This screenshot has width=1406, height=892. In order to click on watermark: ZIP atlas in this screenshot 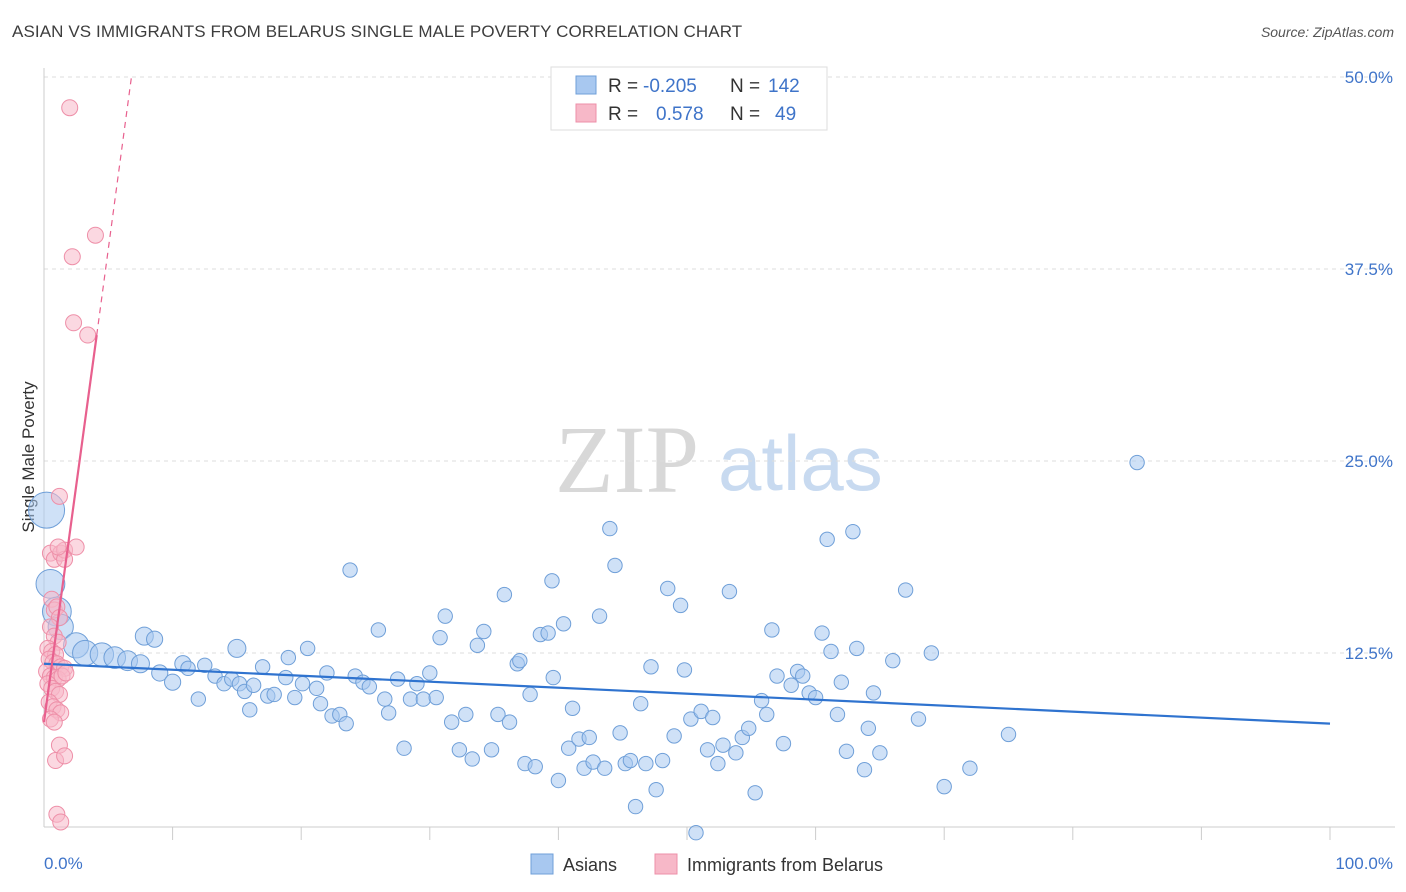, I will do `click(719, 459)`.